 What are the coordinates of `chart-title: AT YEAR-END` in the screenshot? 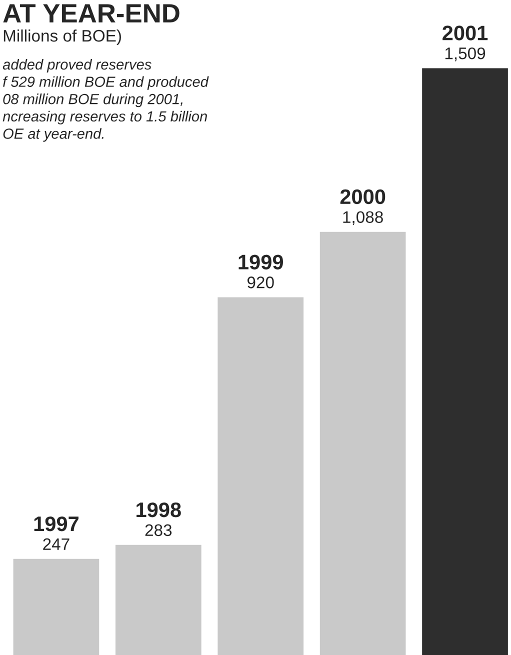 It's located at (91, 13).